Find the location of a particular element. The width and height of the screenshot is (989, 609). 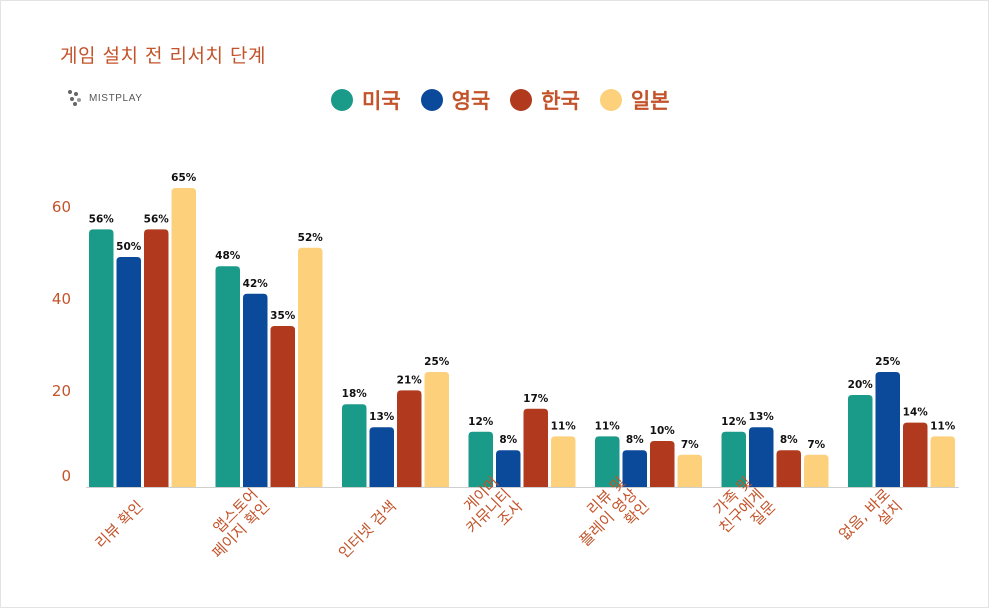

data-label: 65% is located at coordinates (184, 178).